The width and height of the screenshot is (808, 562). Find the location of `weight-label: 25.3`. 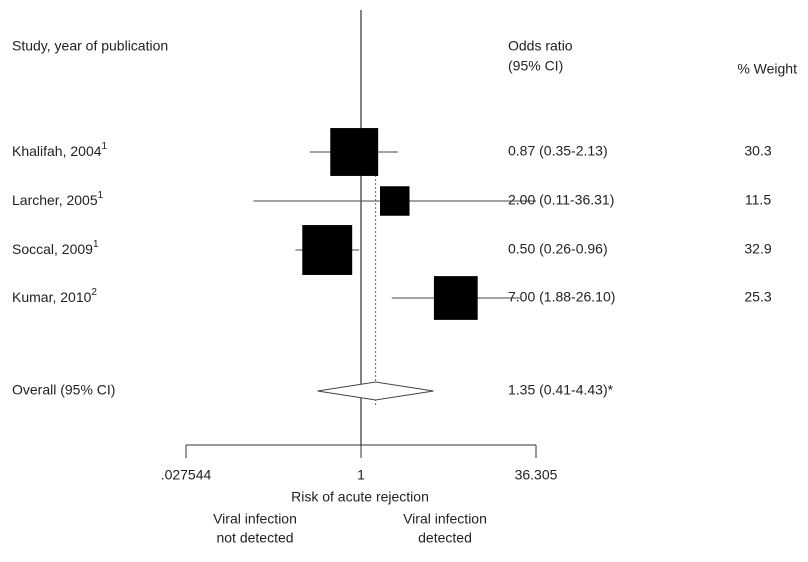

weight-label: 25.3 is located at coordinates (757, 297).